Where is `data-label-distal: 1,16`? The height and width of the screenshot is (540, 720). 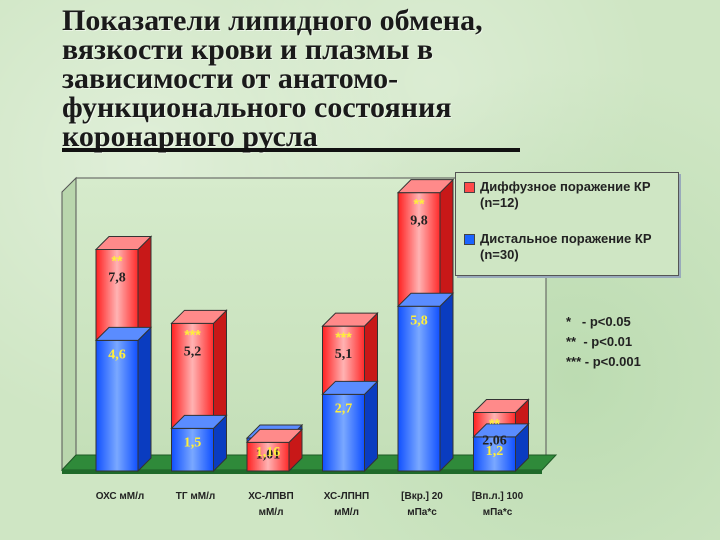
data-label-distal: 1,16 is located at coordinates (268, 452).